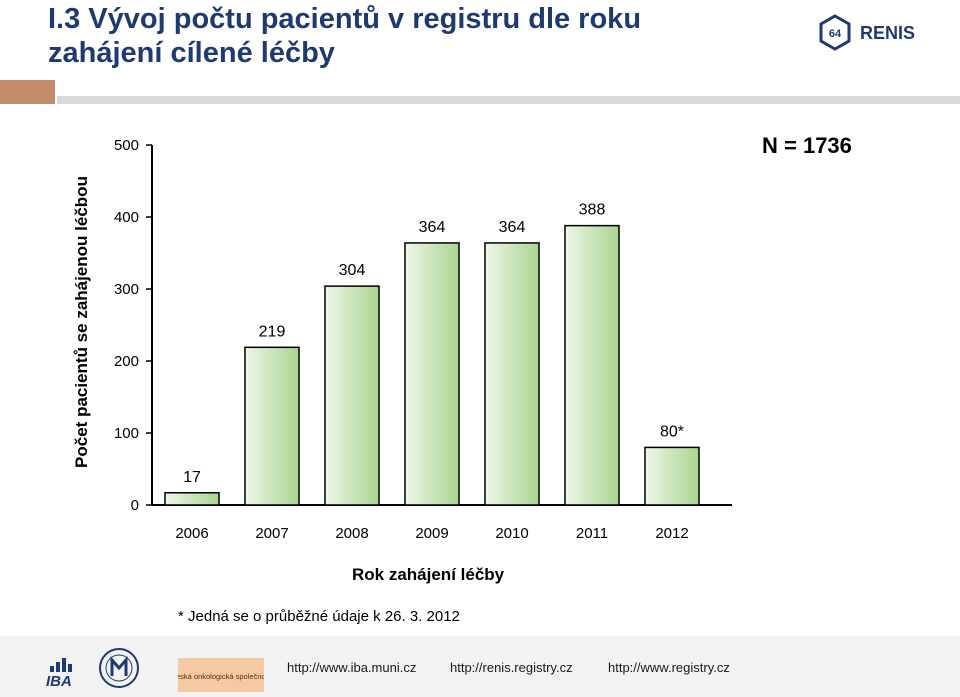 This screenshot has width=960, height=697. I want to click on renis-logo: 64 RENIS, so click(867, 32).